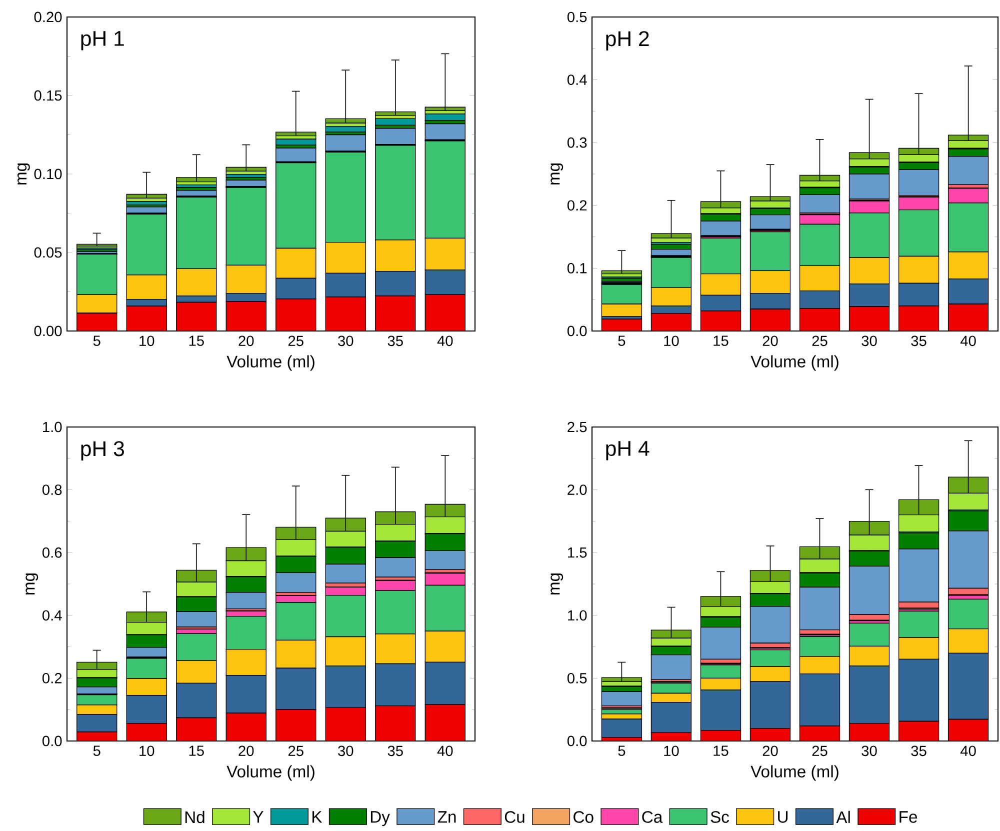 The image size is (1000, 831). Describe the element at coordinates (577, 552) in the screenshot. I see `y-tick-label: 1.5` at that location.